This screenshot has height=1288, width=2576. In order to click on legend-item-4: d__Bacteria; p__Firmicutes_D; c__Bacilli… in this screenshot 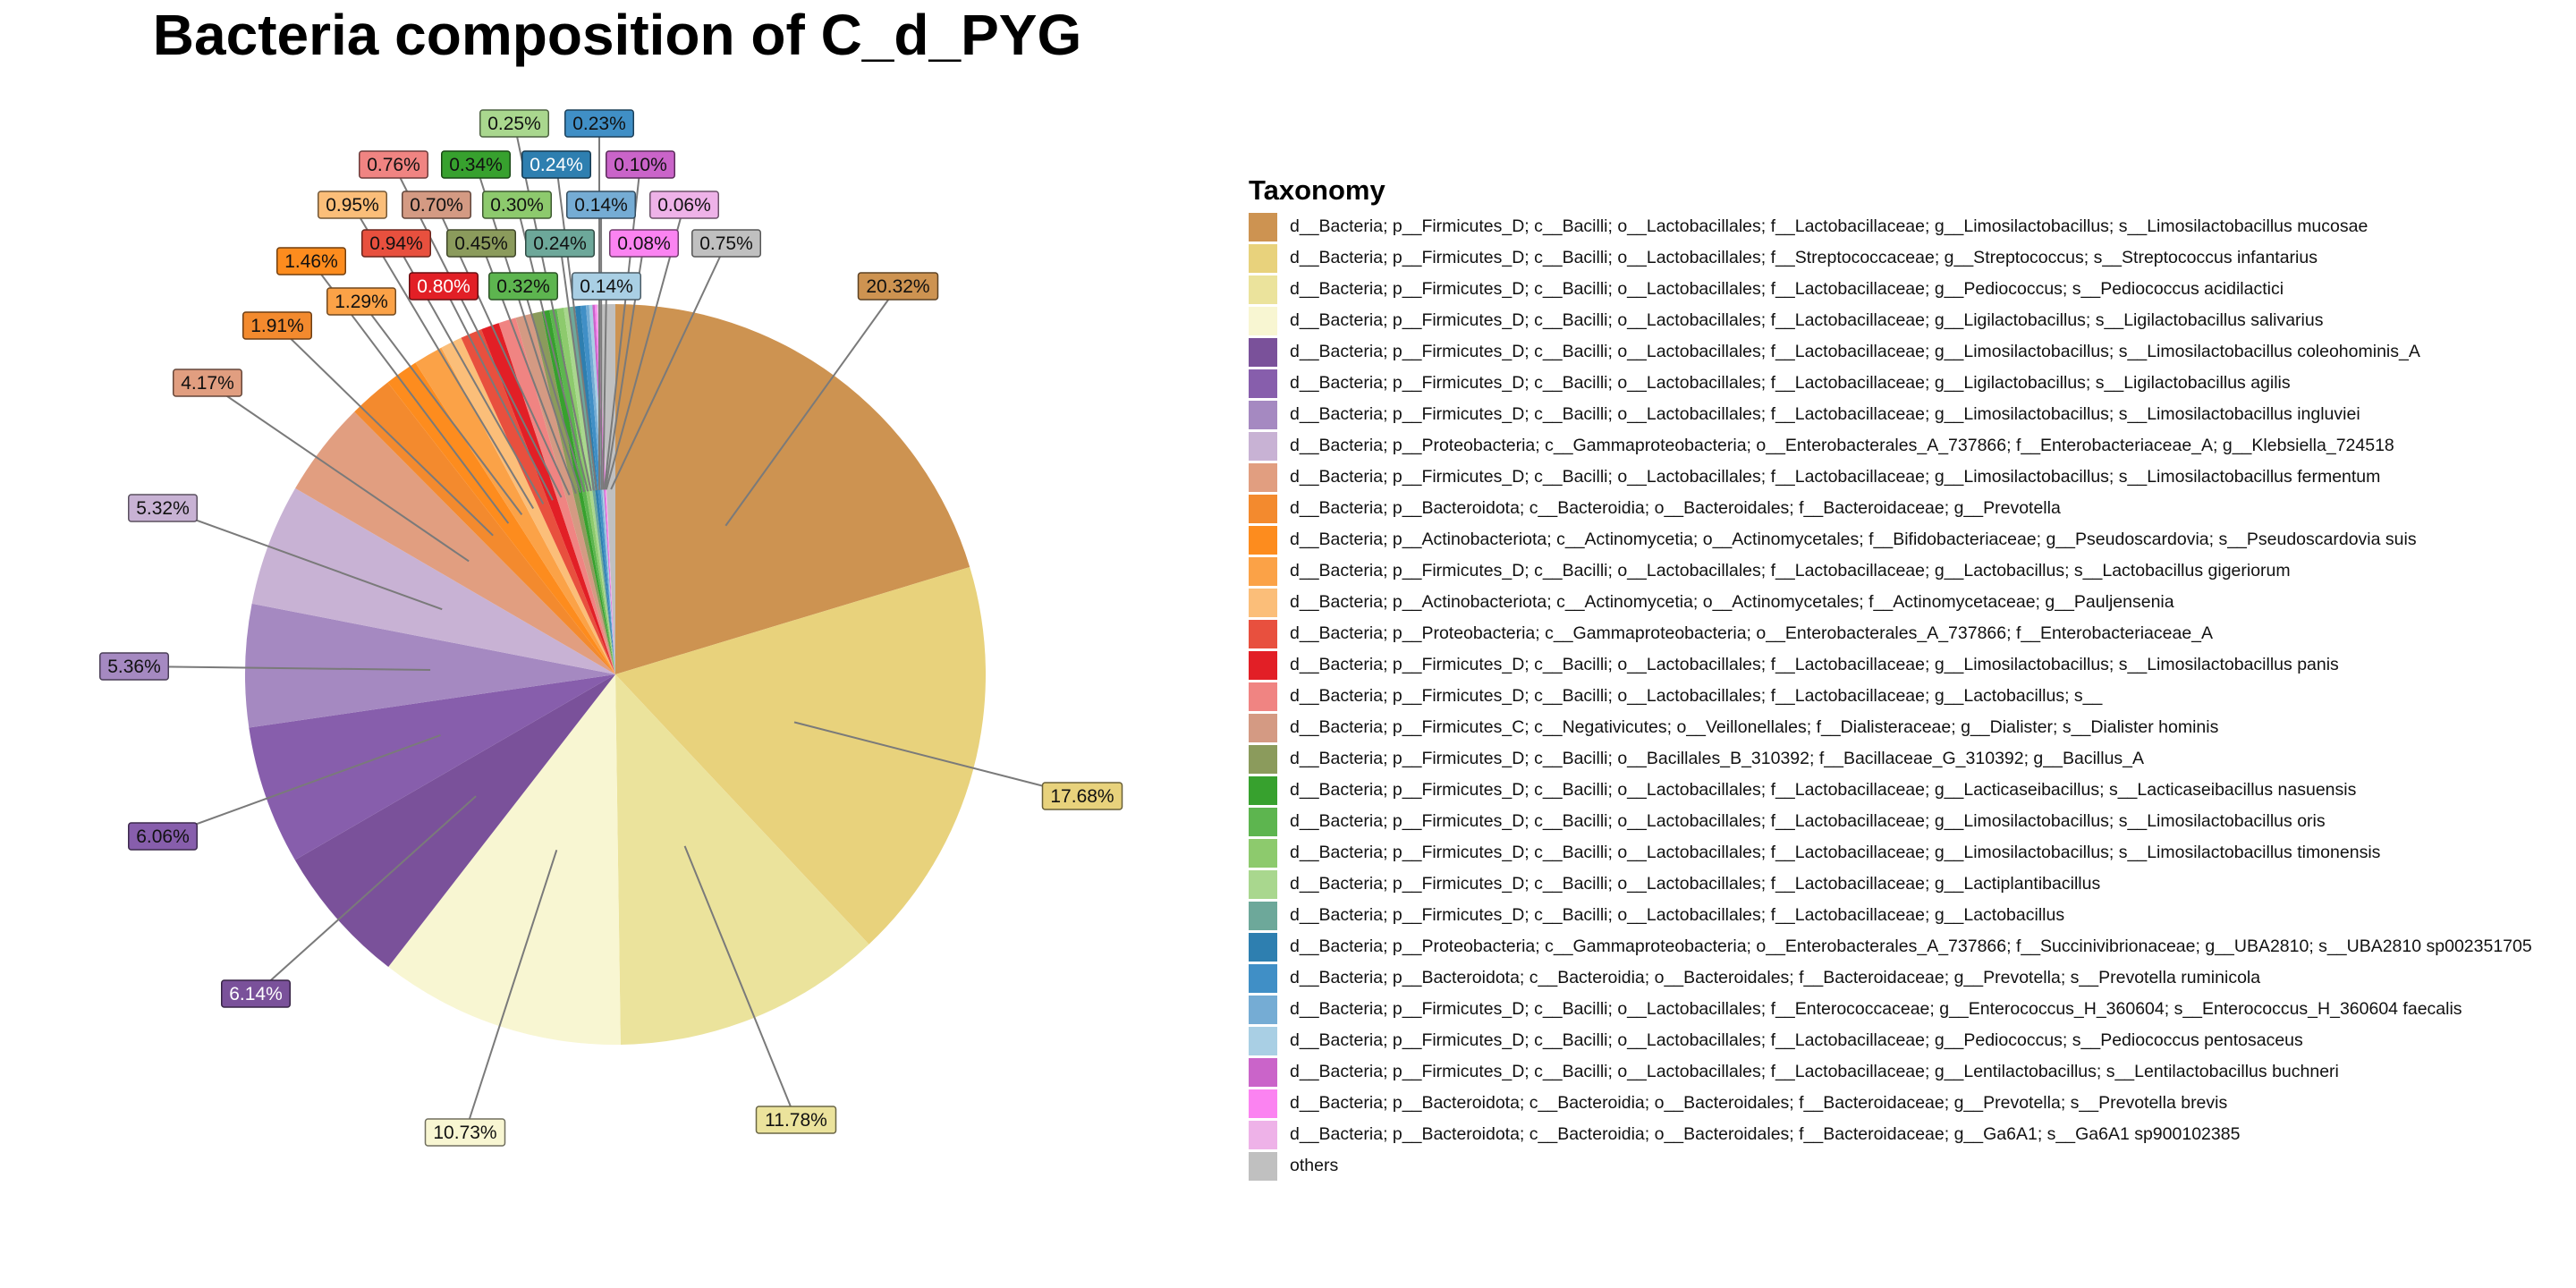, I will do `click(1890, 320)`.